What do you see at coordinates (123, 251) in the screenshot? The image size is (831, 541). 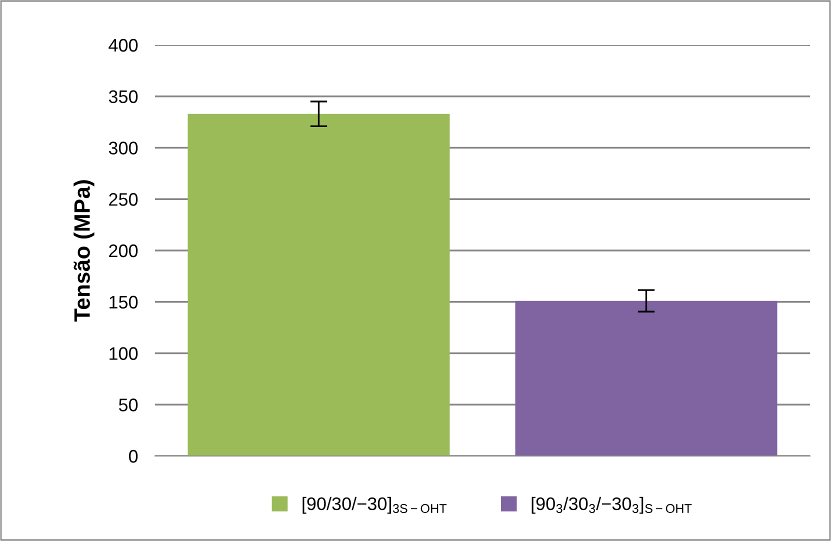 I see `y-tick-label: 200` at bounding box center [123, 251].